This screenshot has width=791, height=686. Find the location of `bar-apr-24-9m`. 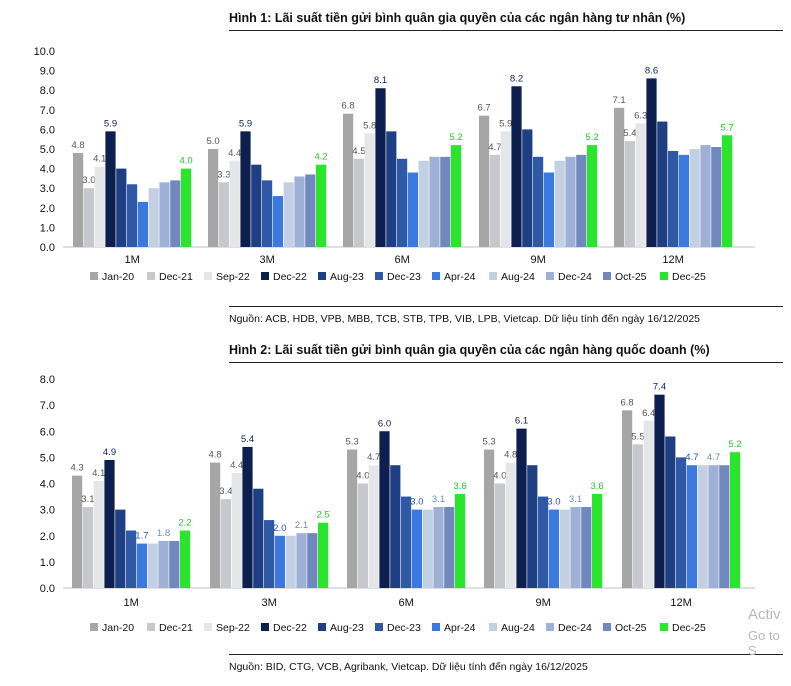

bar-apr-24-9m is located at coordinates (553, 548).